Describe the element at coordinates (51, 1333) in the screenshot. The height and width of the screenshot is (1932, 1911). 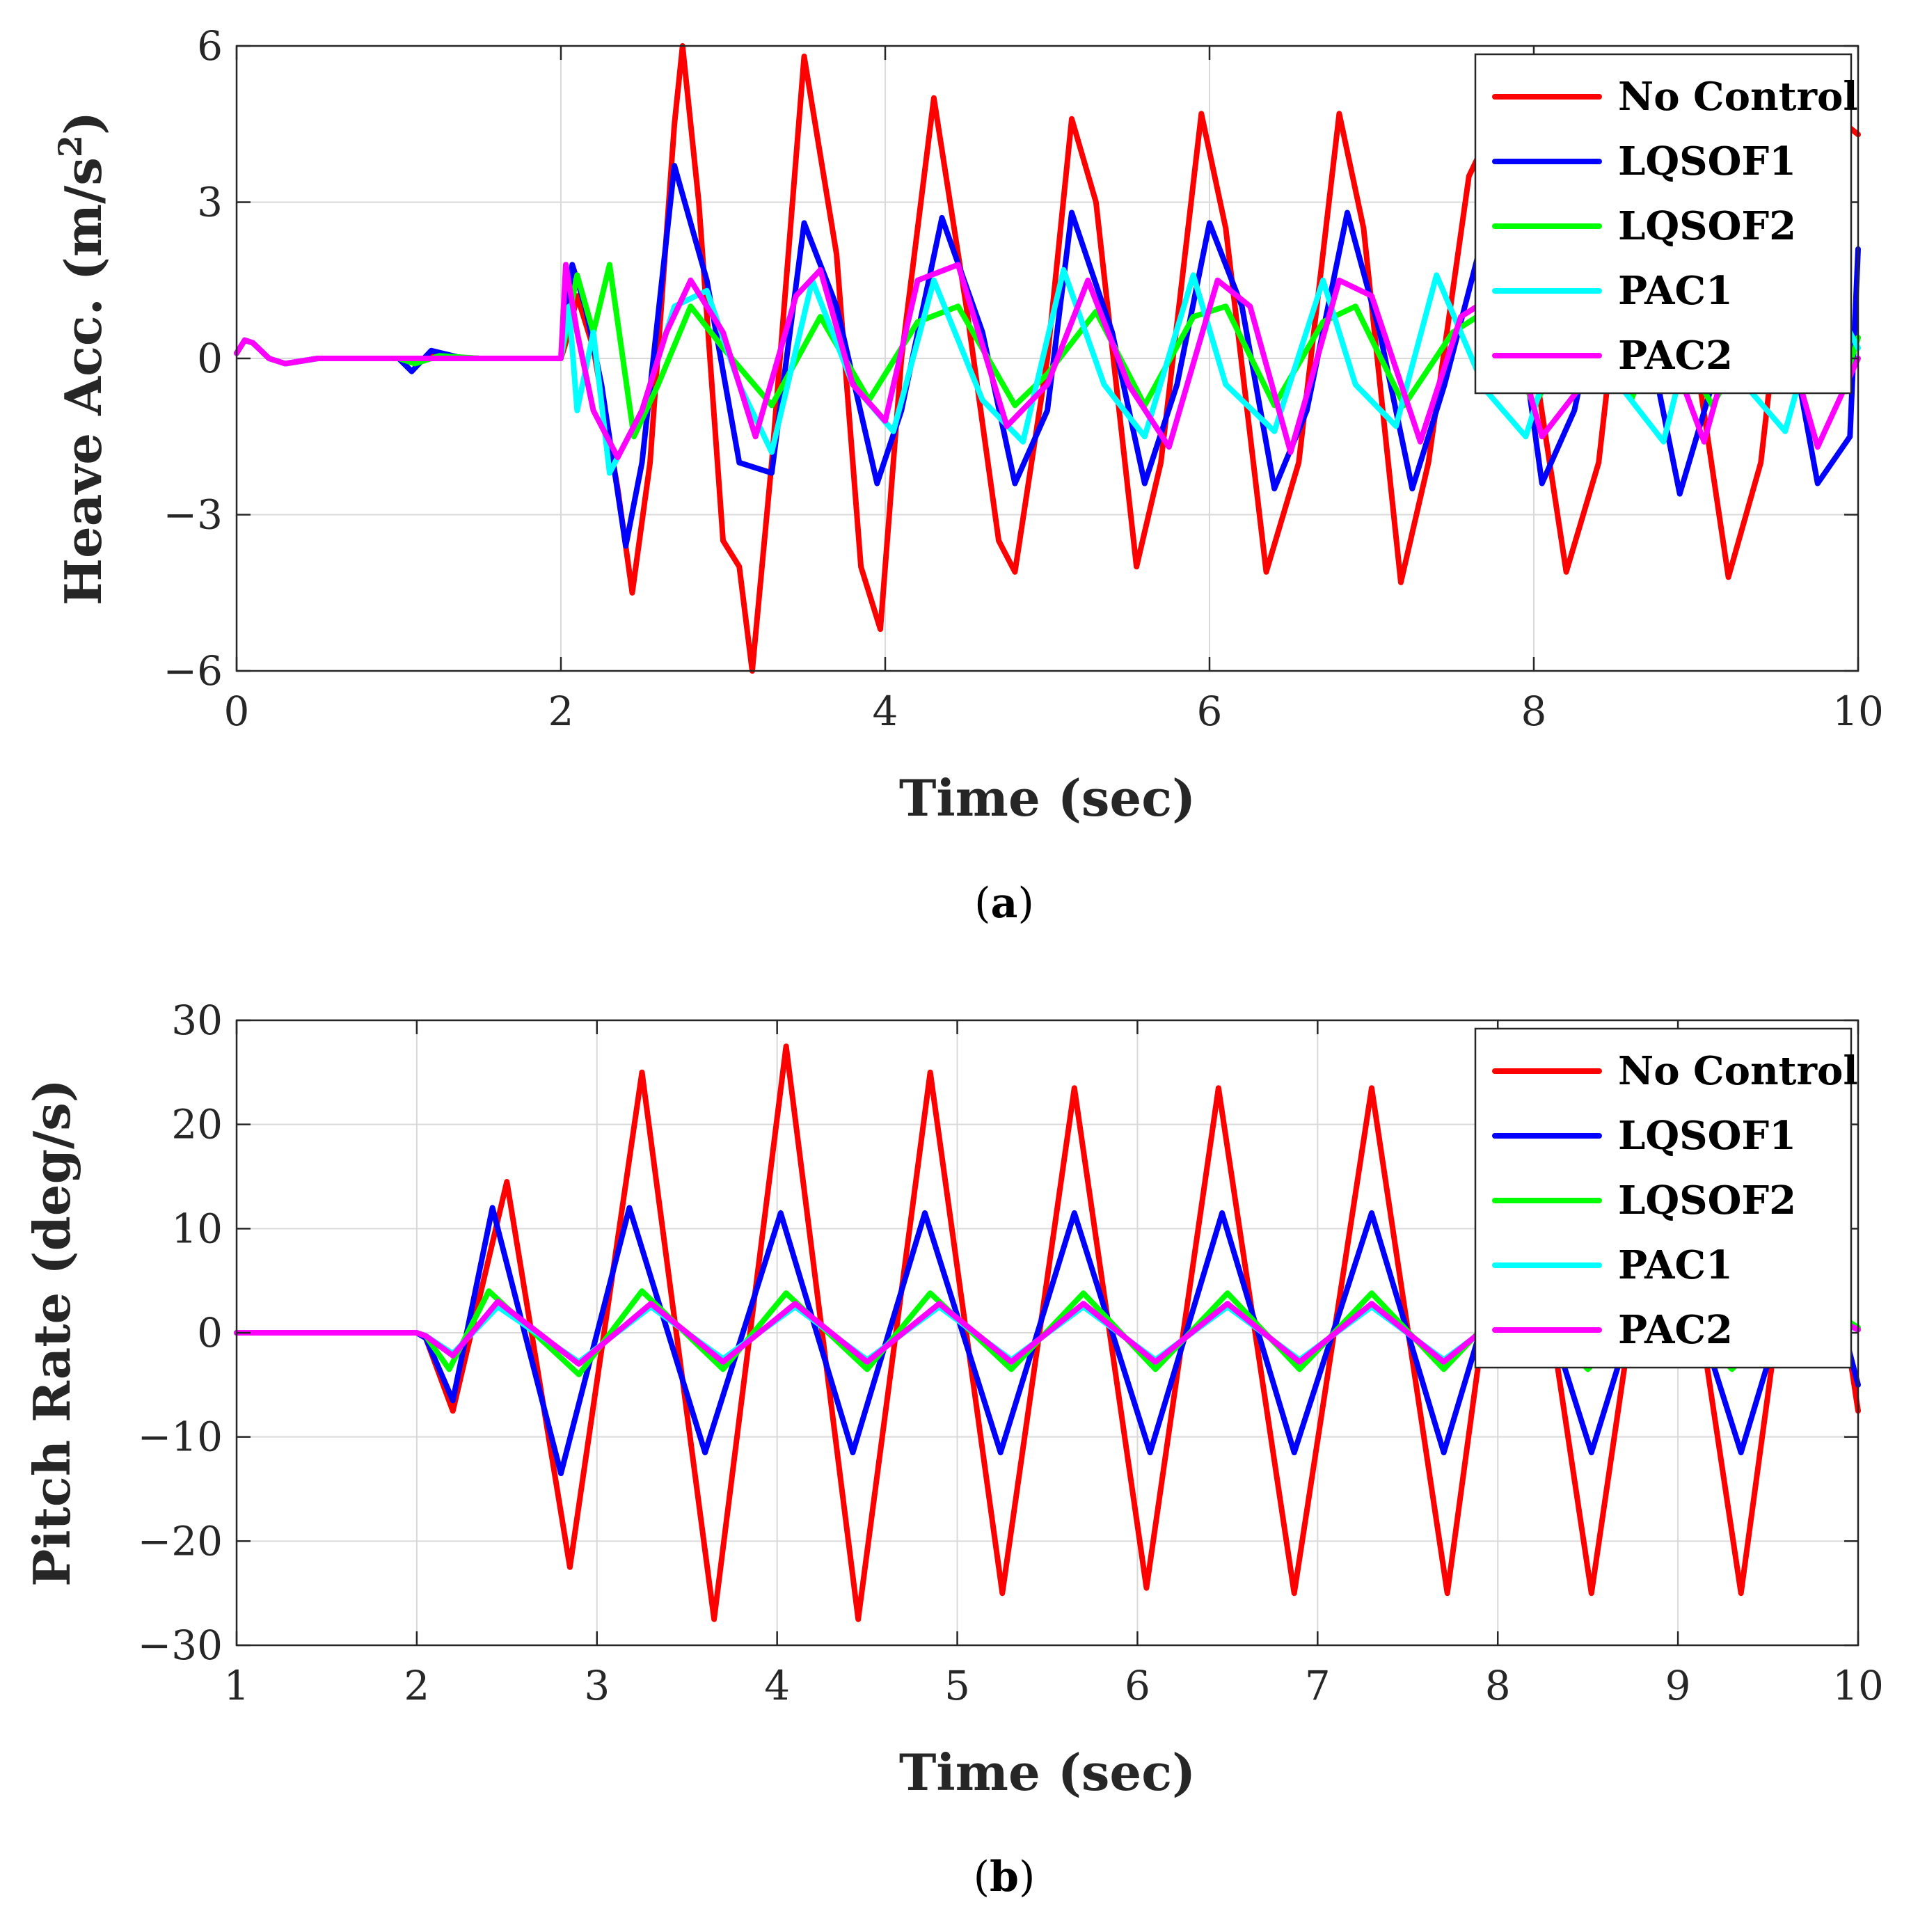
I see `chart-b-y-axis-title: Pitch Rate (deg/s)` at that location.